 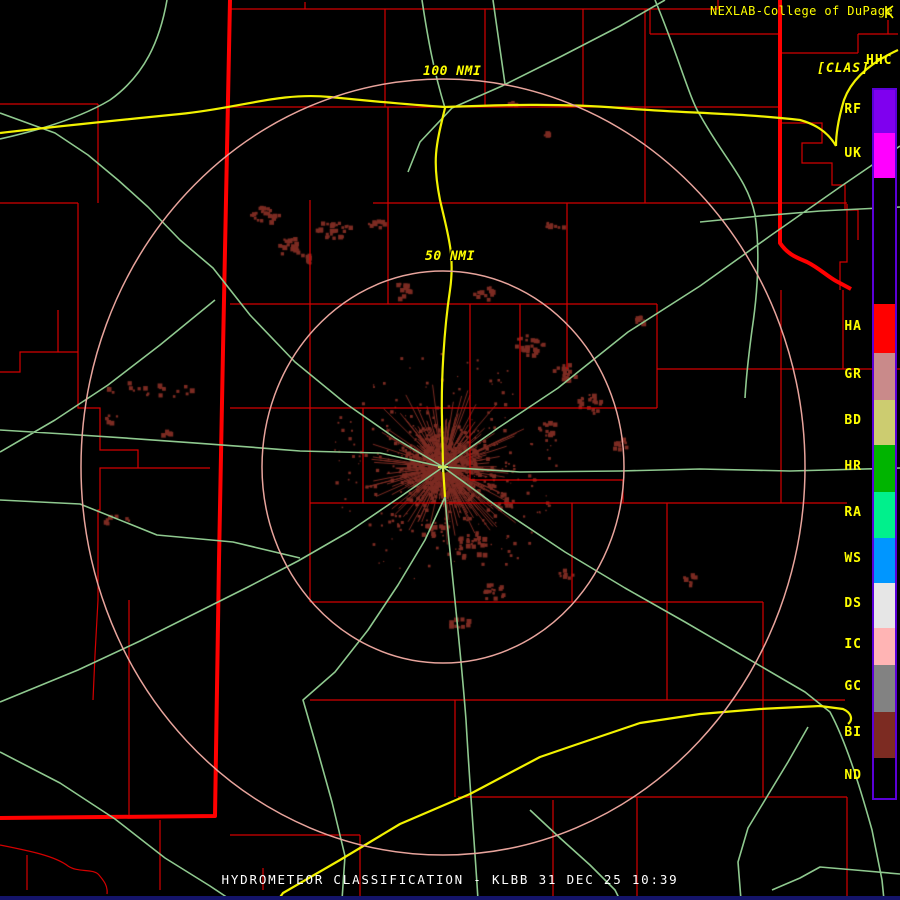 What do you see at coordinates (843, 68) in the screenshot?
I see `product-tag-label: [CLAS]` at bounding box center [843, 68].